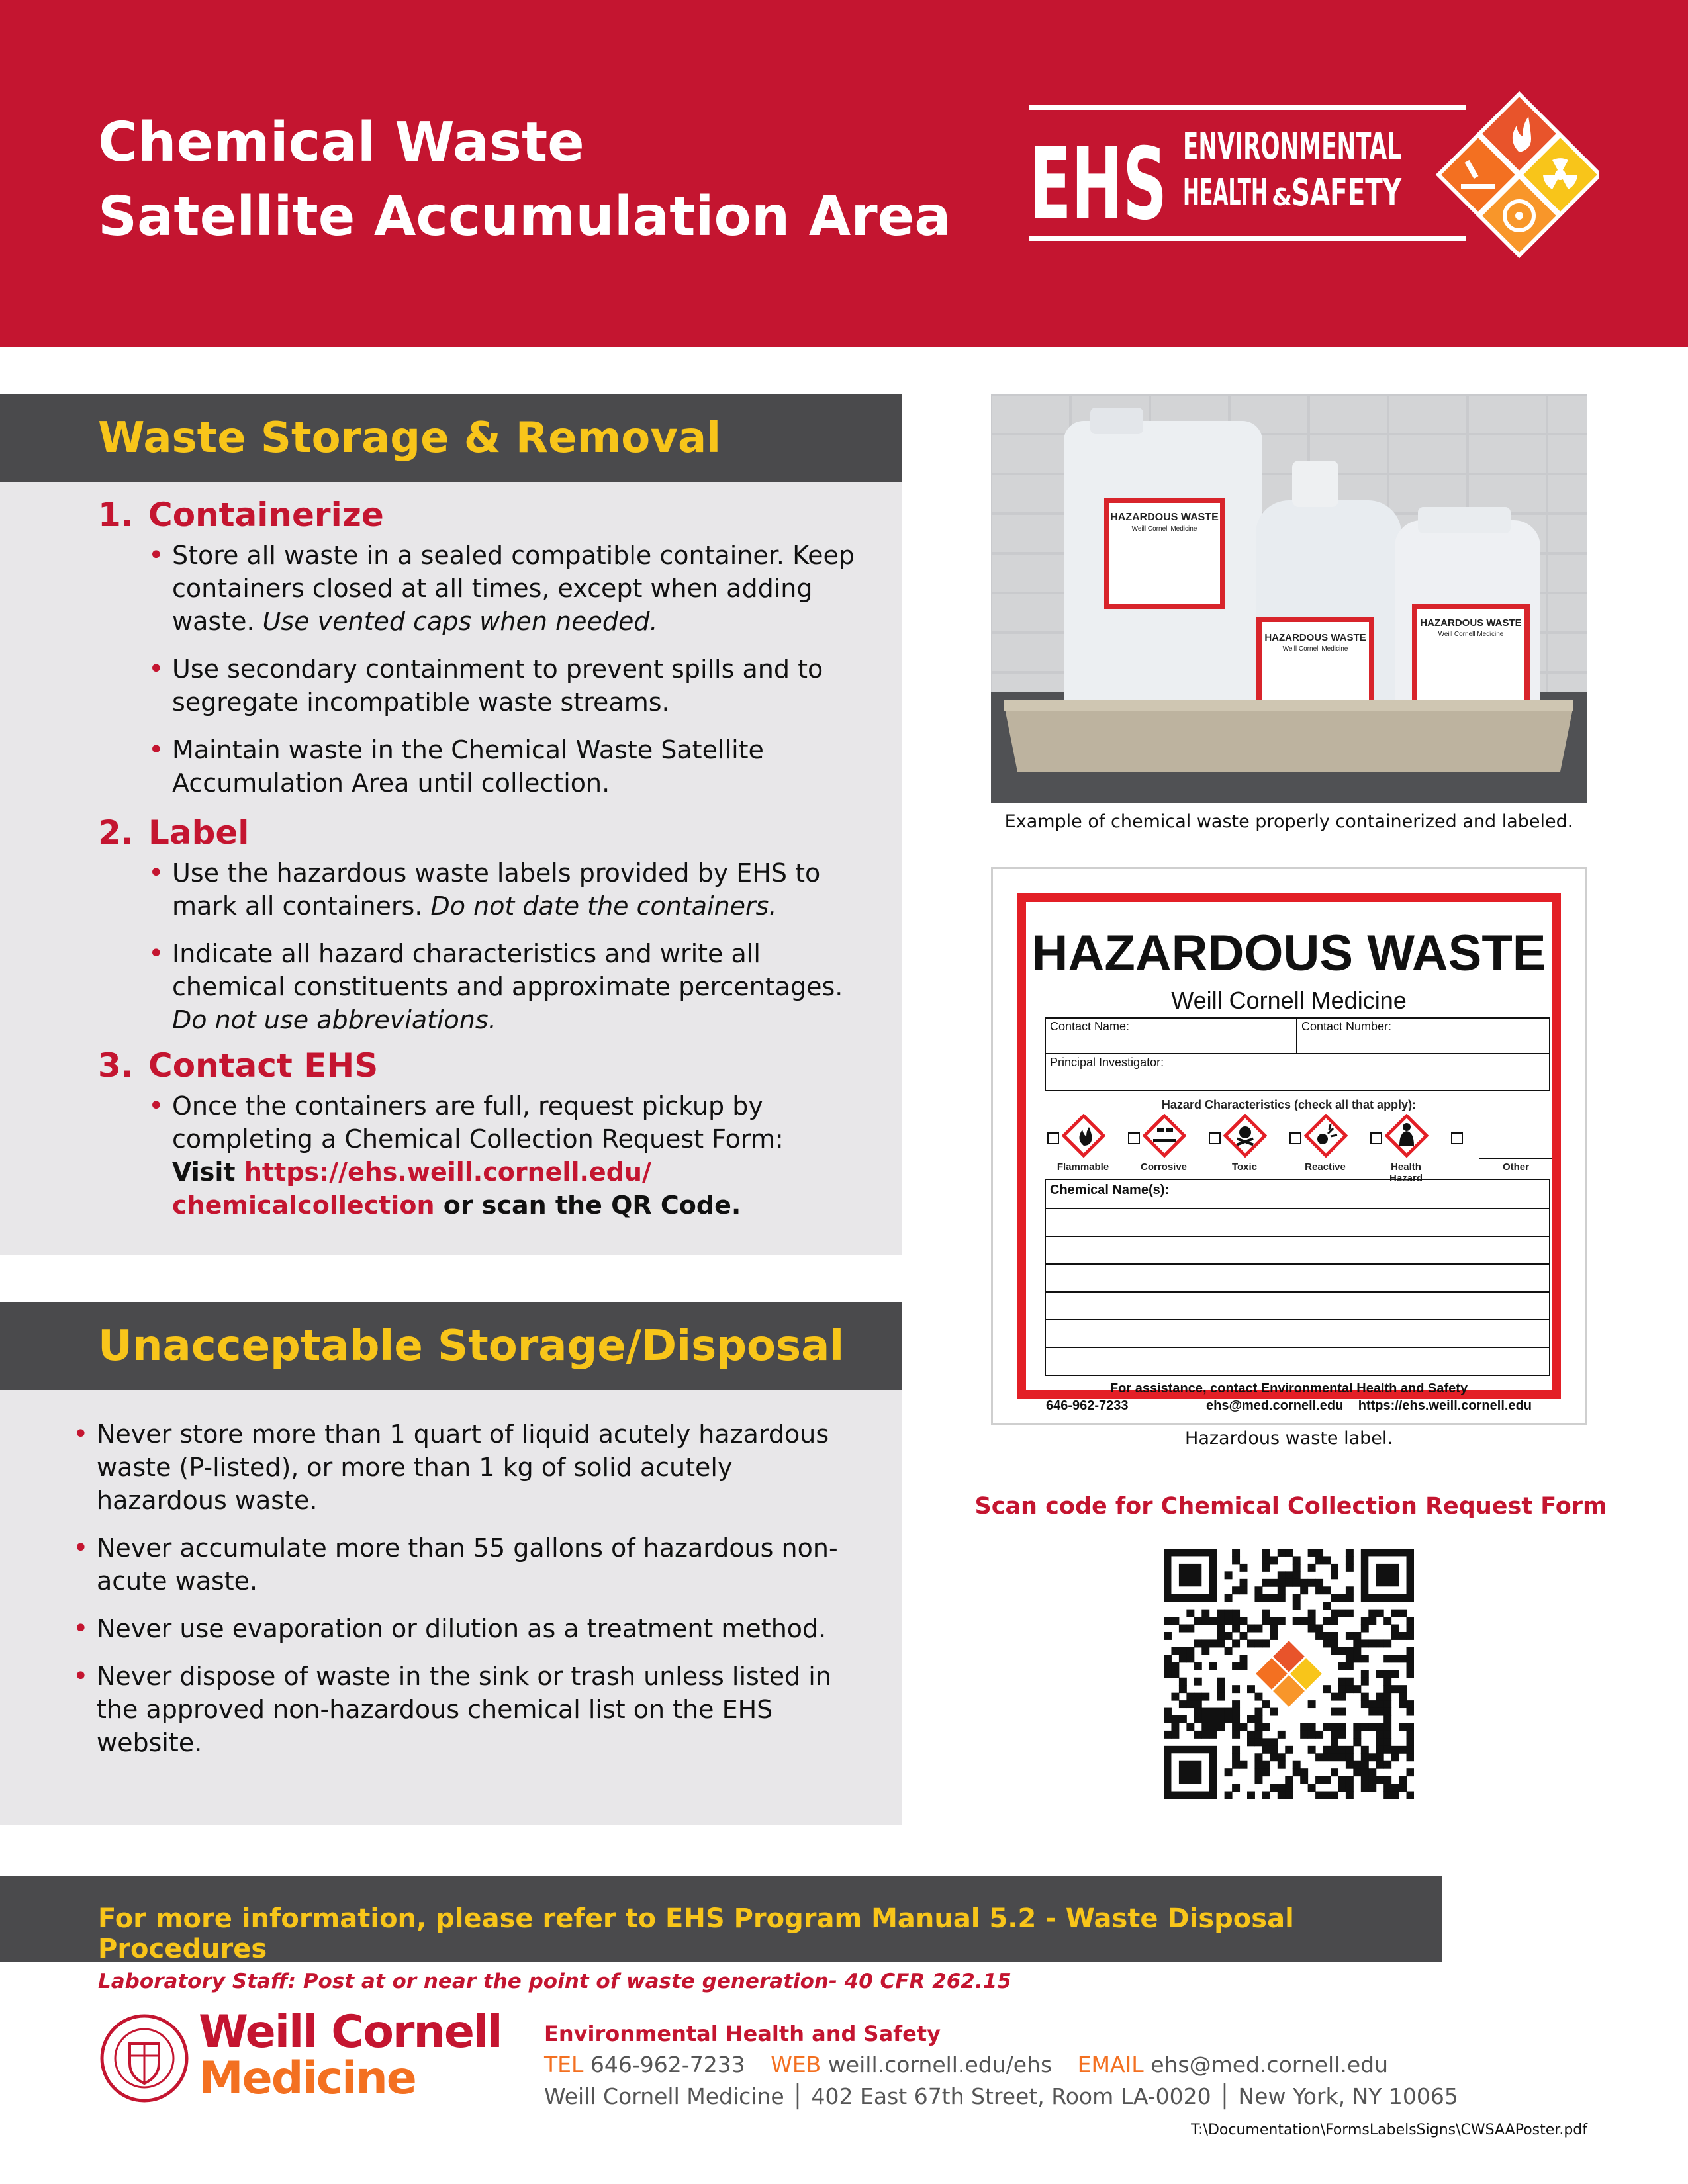 The image size is (1688, 2184). What do you see at coordinates (1478, 187) in the screenshot?
I see `corrosive-glyph` at bounding box center [1478, 187].